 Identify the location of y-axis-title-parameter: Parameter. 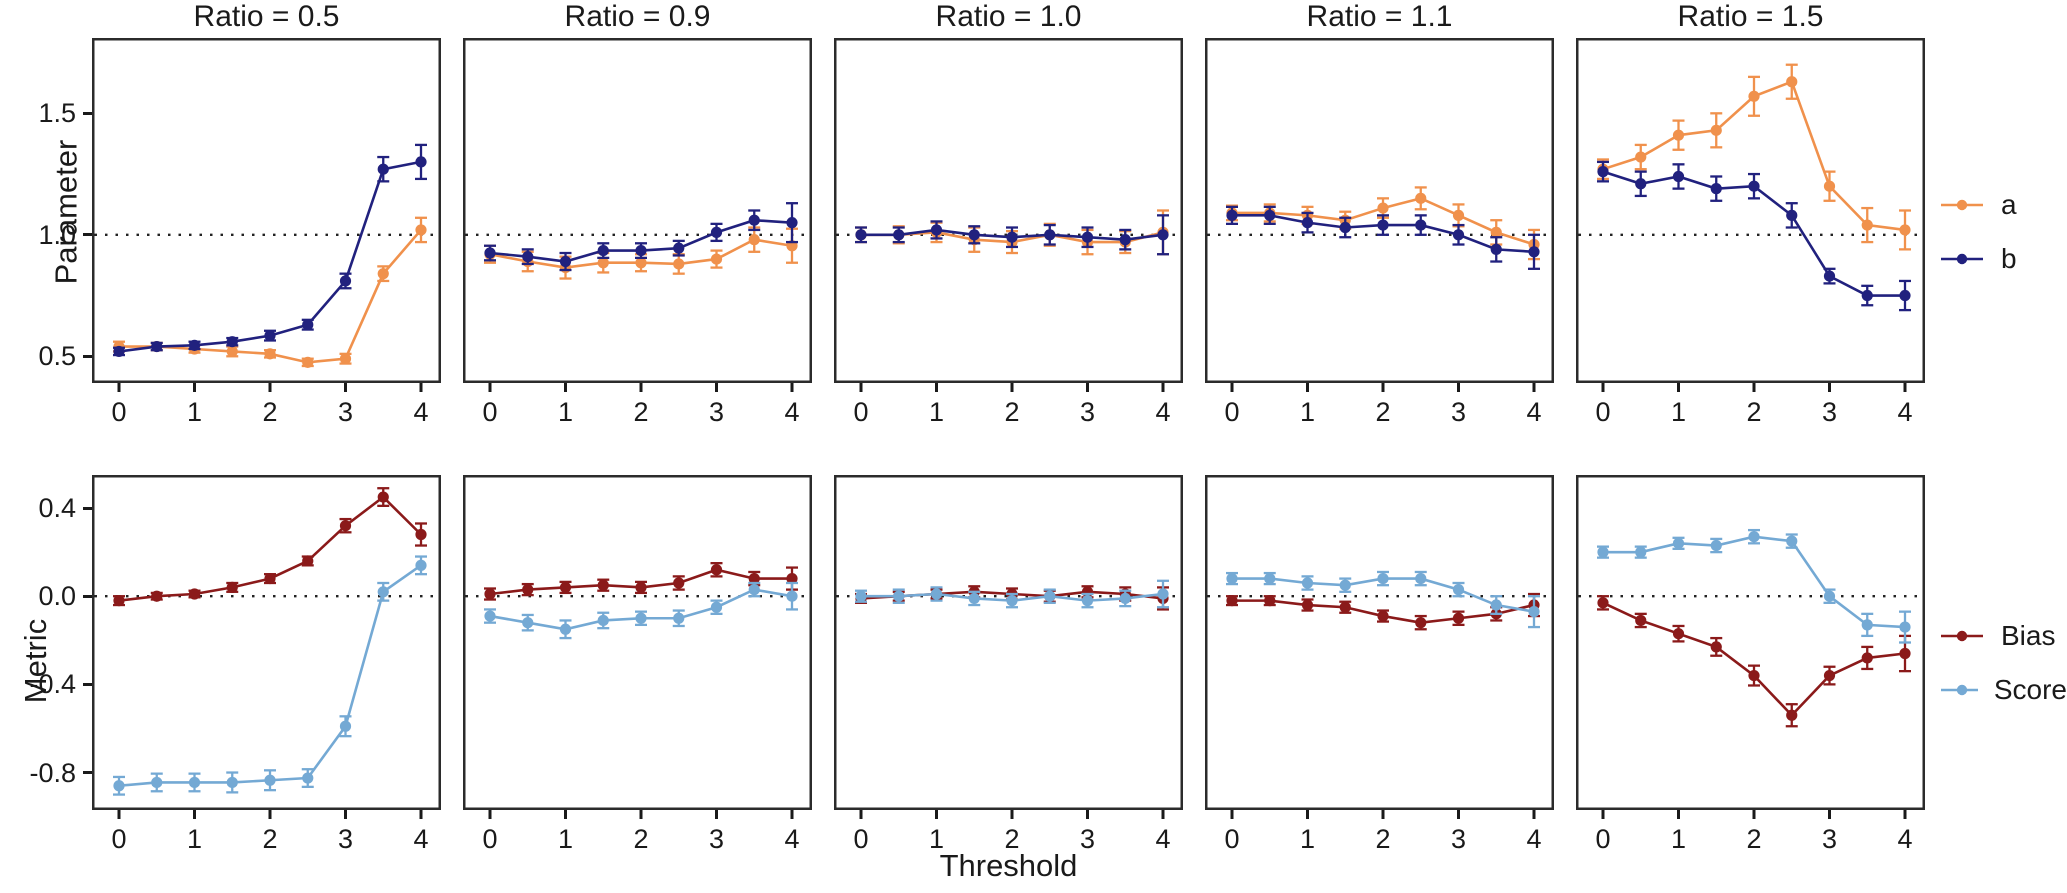
(66, 212).